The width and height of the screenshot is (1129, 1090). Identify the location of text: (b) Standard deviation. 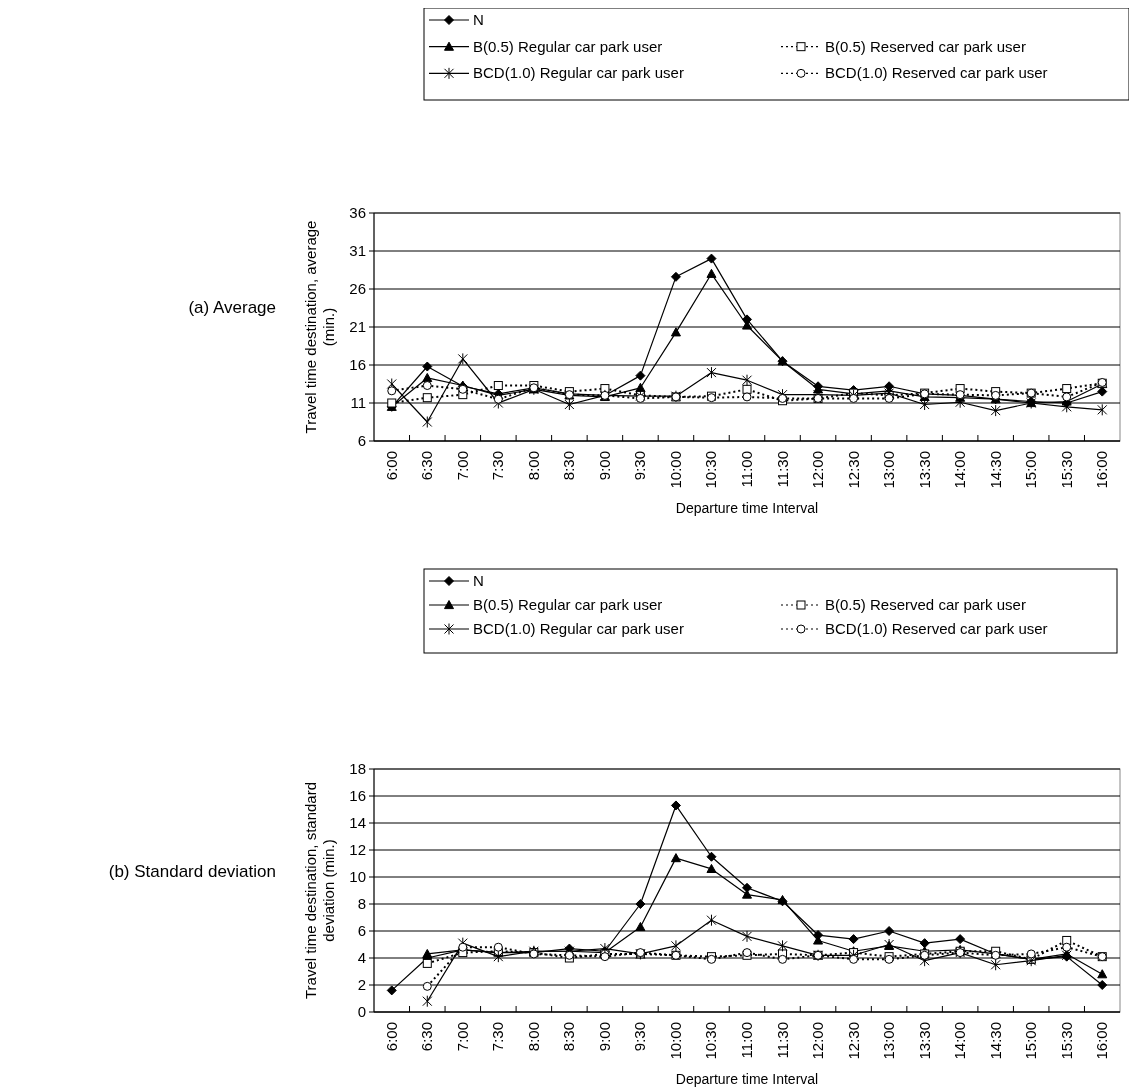
(192, 871).